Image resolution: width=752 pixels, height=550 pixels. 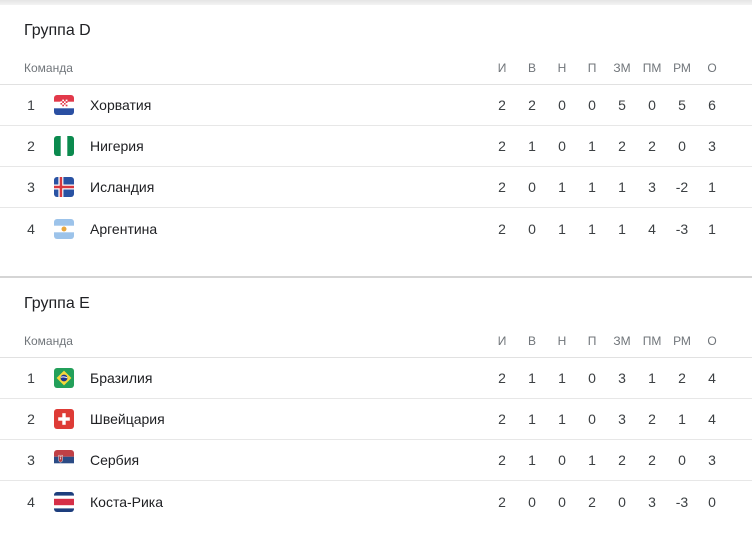 What do you see at coordinates (652, 105) in the screenshot?
I see `stat-value-ПМ: 0` at bounding box center [652, 105].